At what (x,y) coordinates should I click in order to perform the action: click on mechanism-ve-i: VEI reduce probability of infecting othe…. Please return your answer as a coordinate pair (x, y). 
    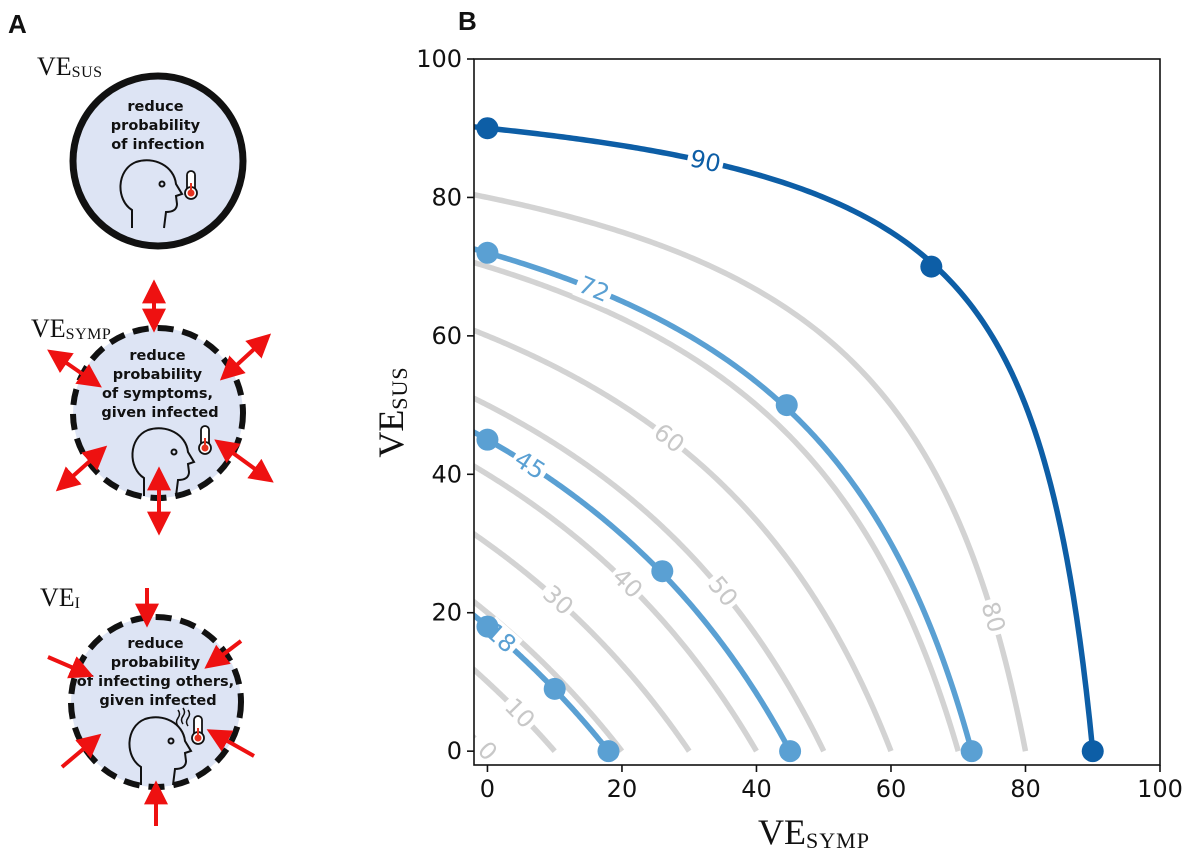
    Looking at the image, I should click on (147, 704).